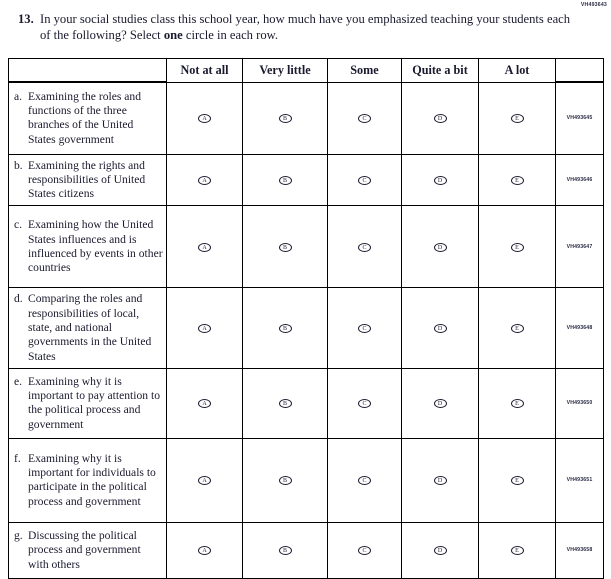 The width and height of the screenshot is (611, 579). What do you see at coordinates (26, 19) in the screenshot?
I see `question-number: 13.` at bounding box center [26, 19].